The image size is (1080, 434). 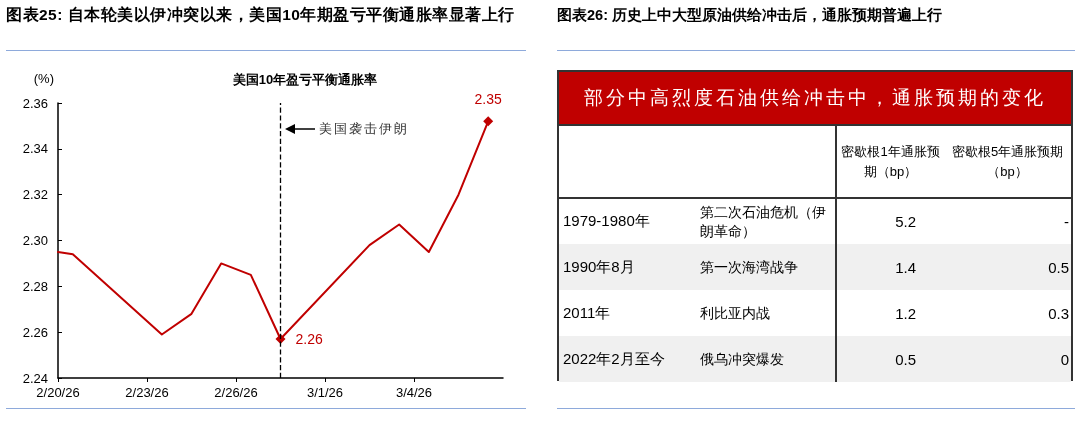 What do you see at coordinates (363, 129) in the screenshot?
I see `ref-line-label: 美国袭击伊朗` at bounding box center [363, 129].